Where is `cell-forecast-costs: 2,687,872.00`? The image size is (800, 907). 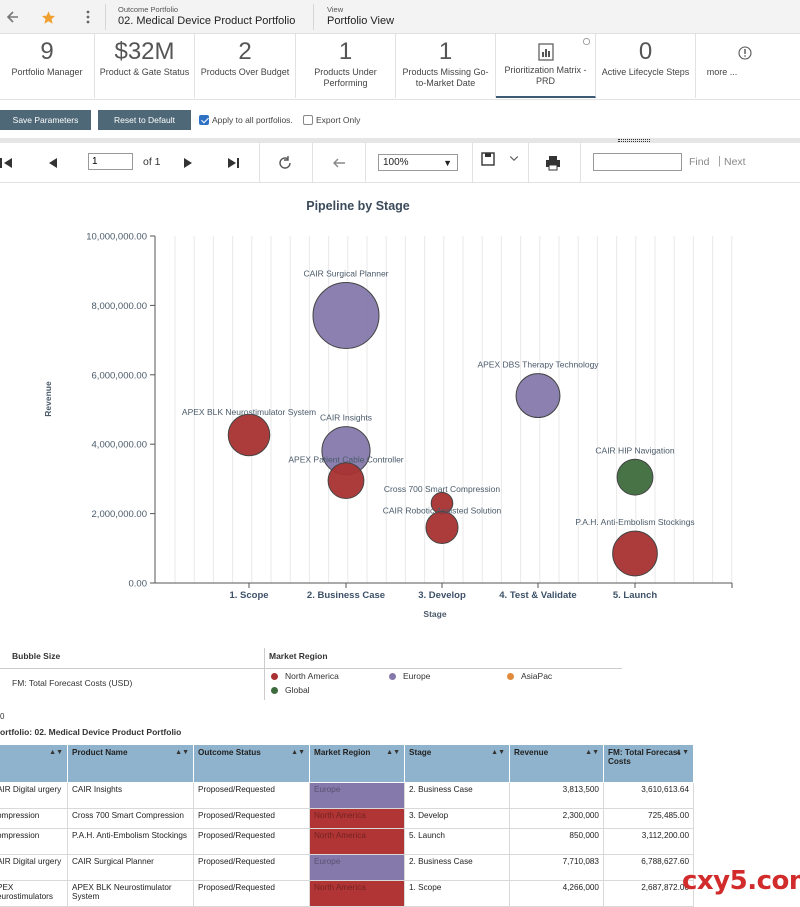 cell-forecast-costs: 2,687,872.00 is located at coordinates (648, 893).